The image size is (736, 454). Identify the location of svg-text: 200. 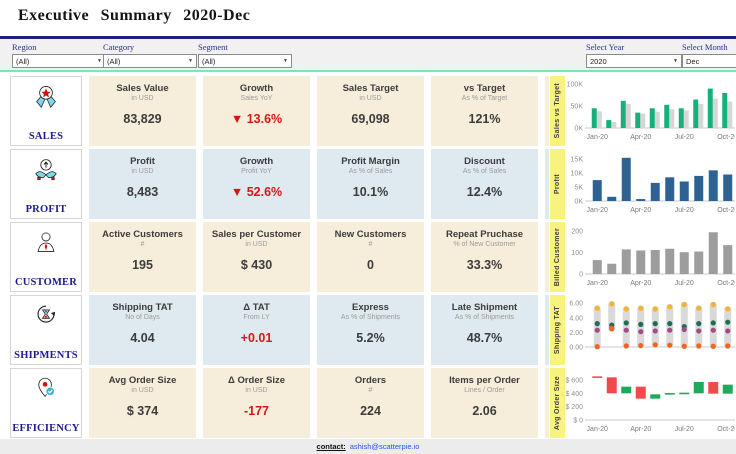
(577, 232).